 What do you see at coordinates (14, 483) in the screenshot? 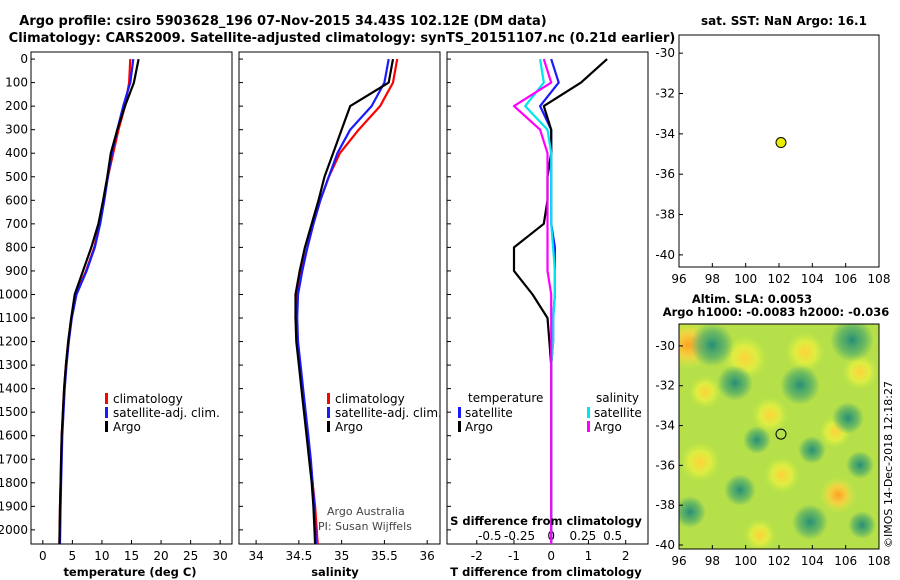
I see `depth-tick-label: 1800` at bounding box center [14, 483].